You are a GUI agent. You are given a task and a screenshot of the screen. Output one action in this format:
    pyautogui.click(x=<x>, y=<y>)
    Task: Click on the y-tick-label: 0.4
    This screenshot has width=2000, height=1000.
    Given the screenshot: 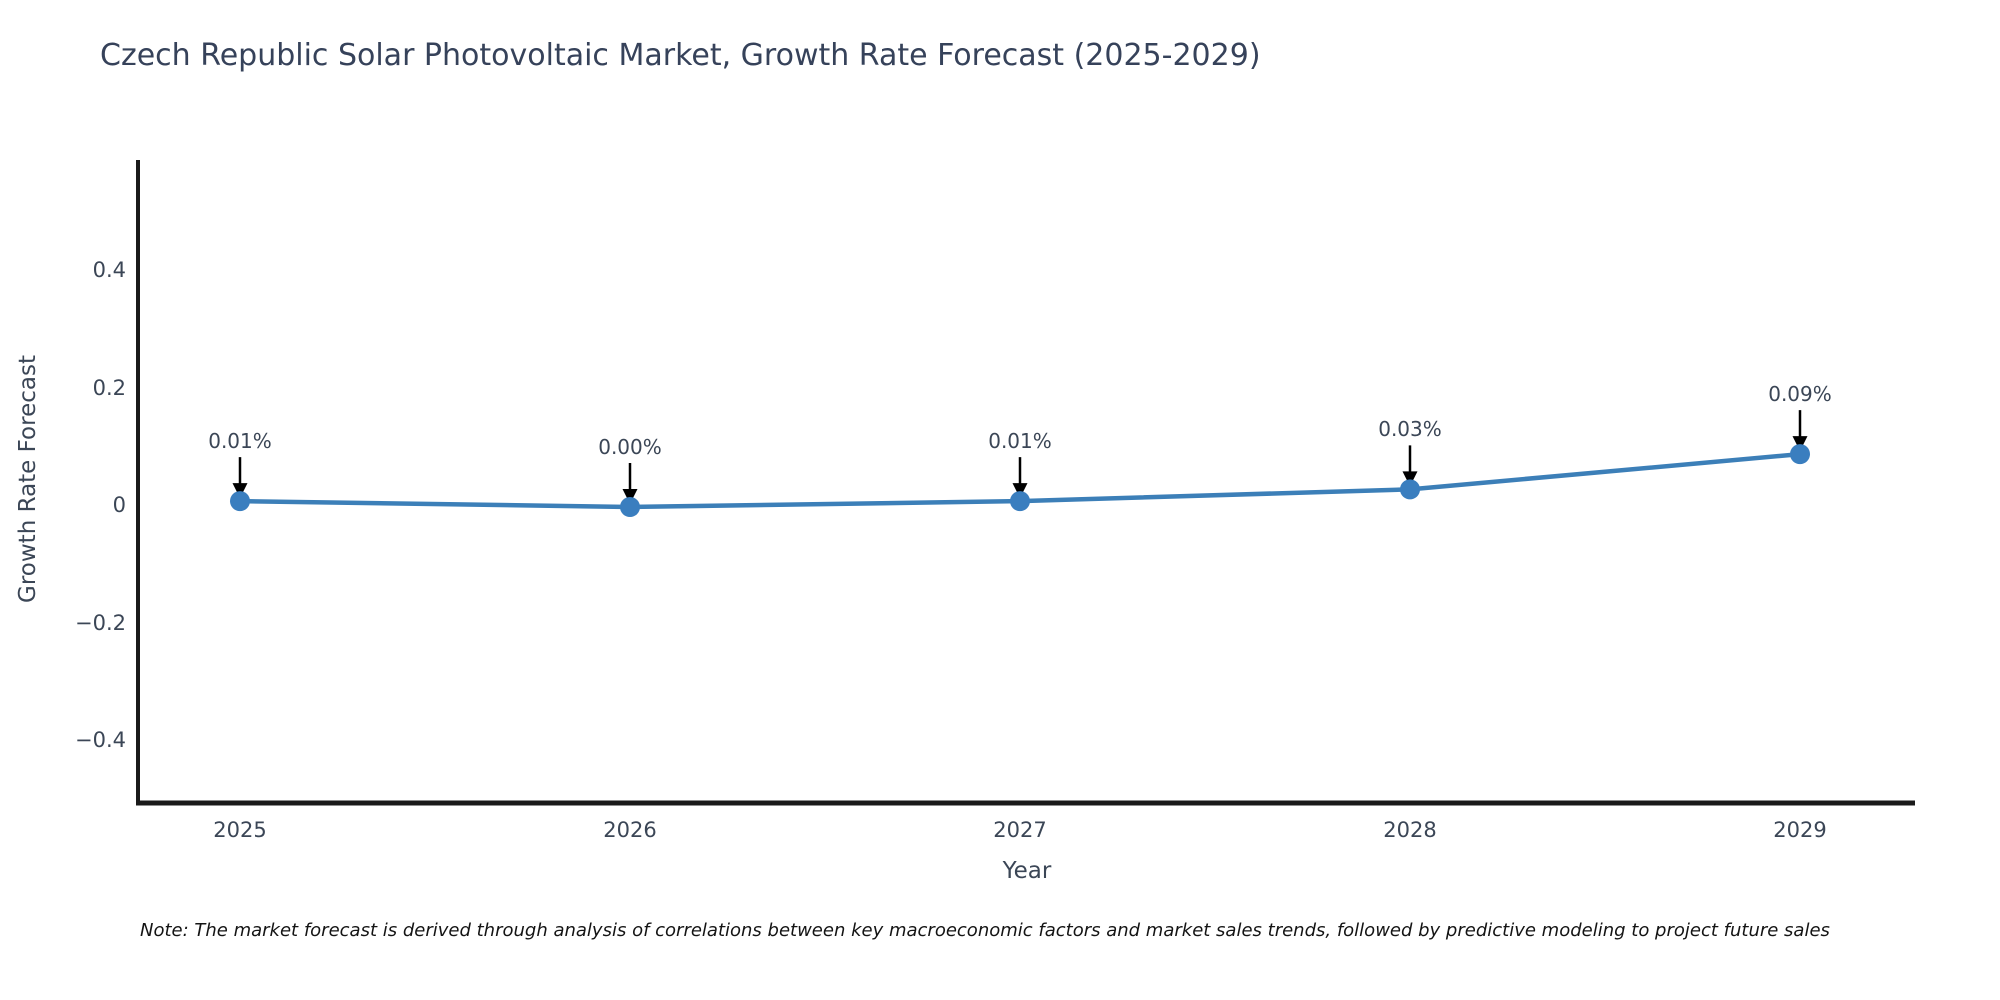 What is the action you would take?
    pyautogui.click(x=109, y=270)
    